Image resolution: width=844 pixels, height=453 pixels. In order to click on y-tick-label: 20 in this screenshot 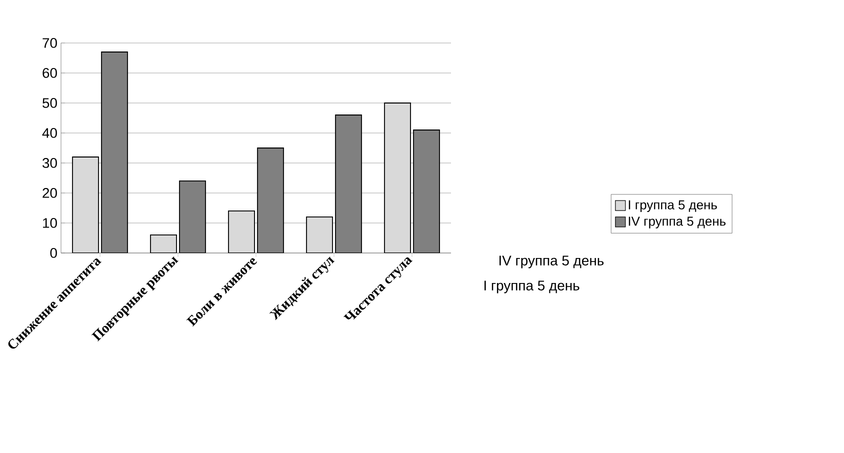, I will do `click(49, 193)`.